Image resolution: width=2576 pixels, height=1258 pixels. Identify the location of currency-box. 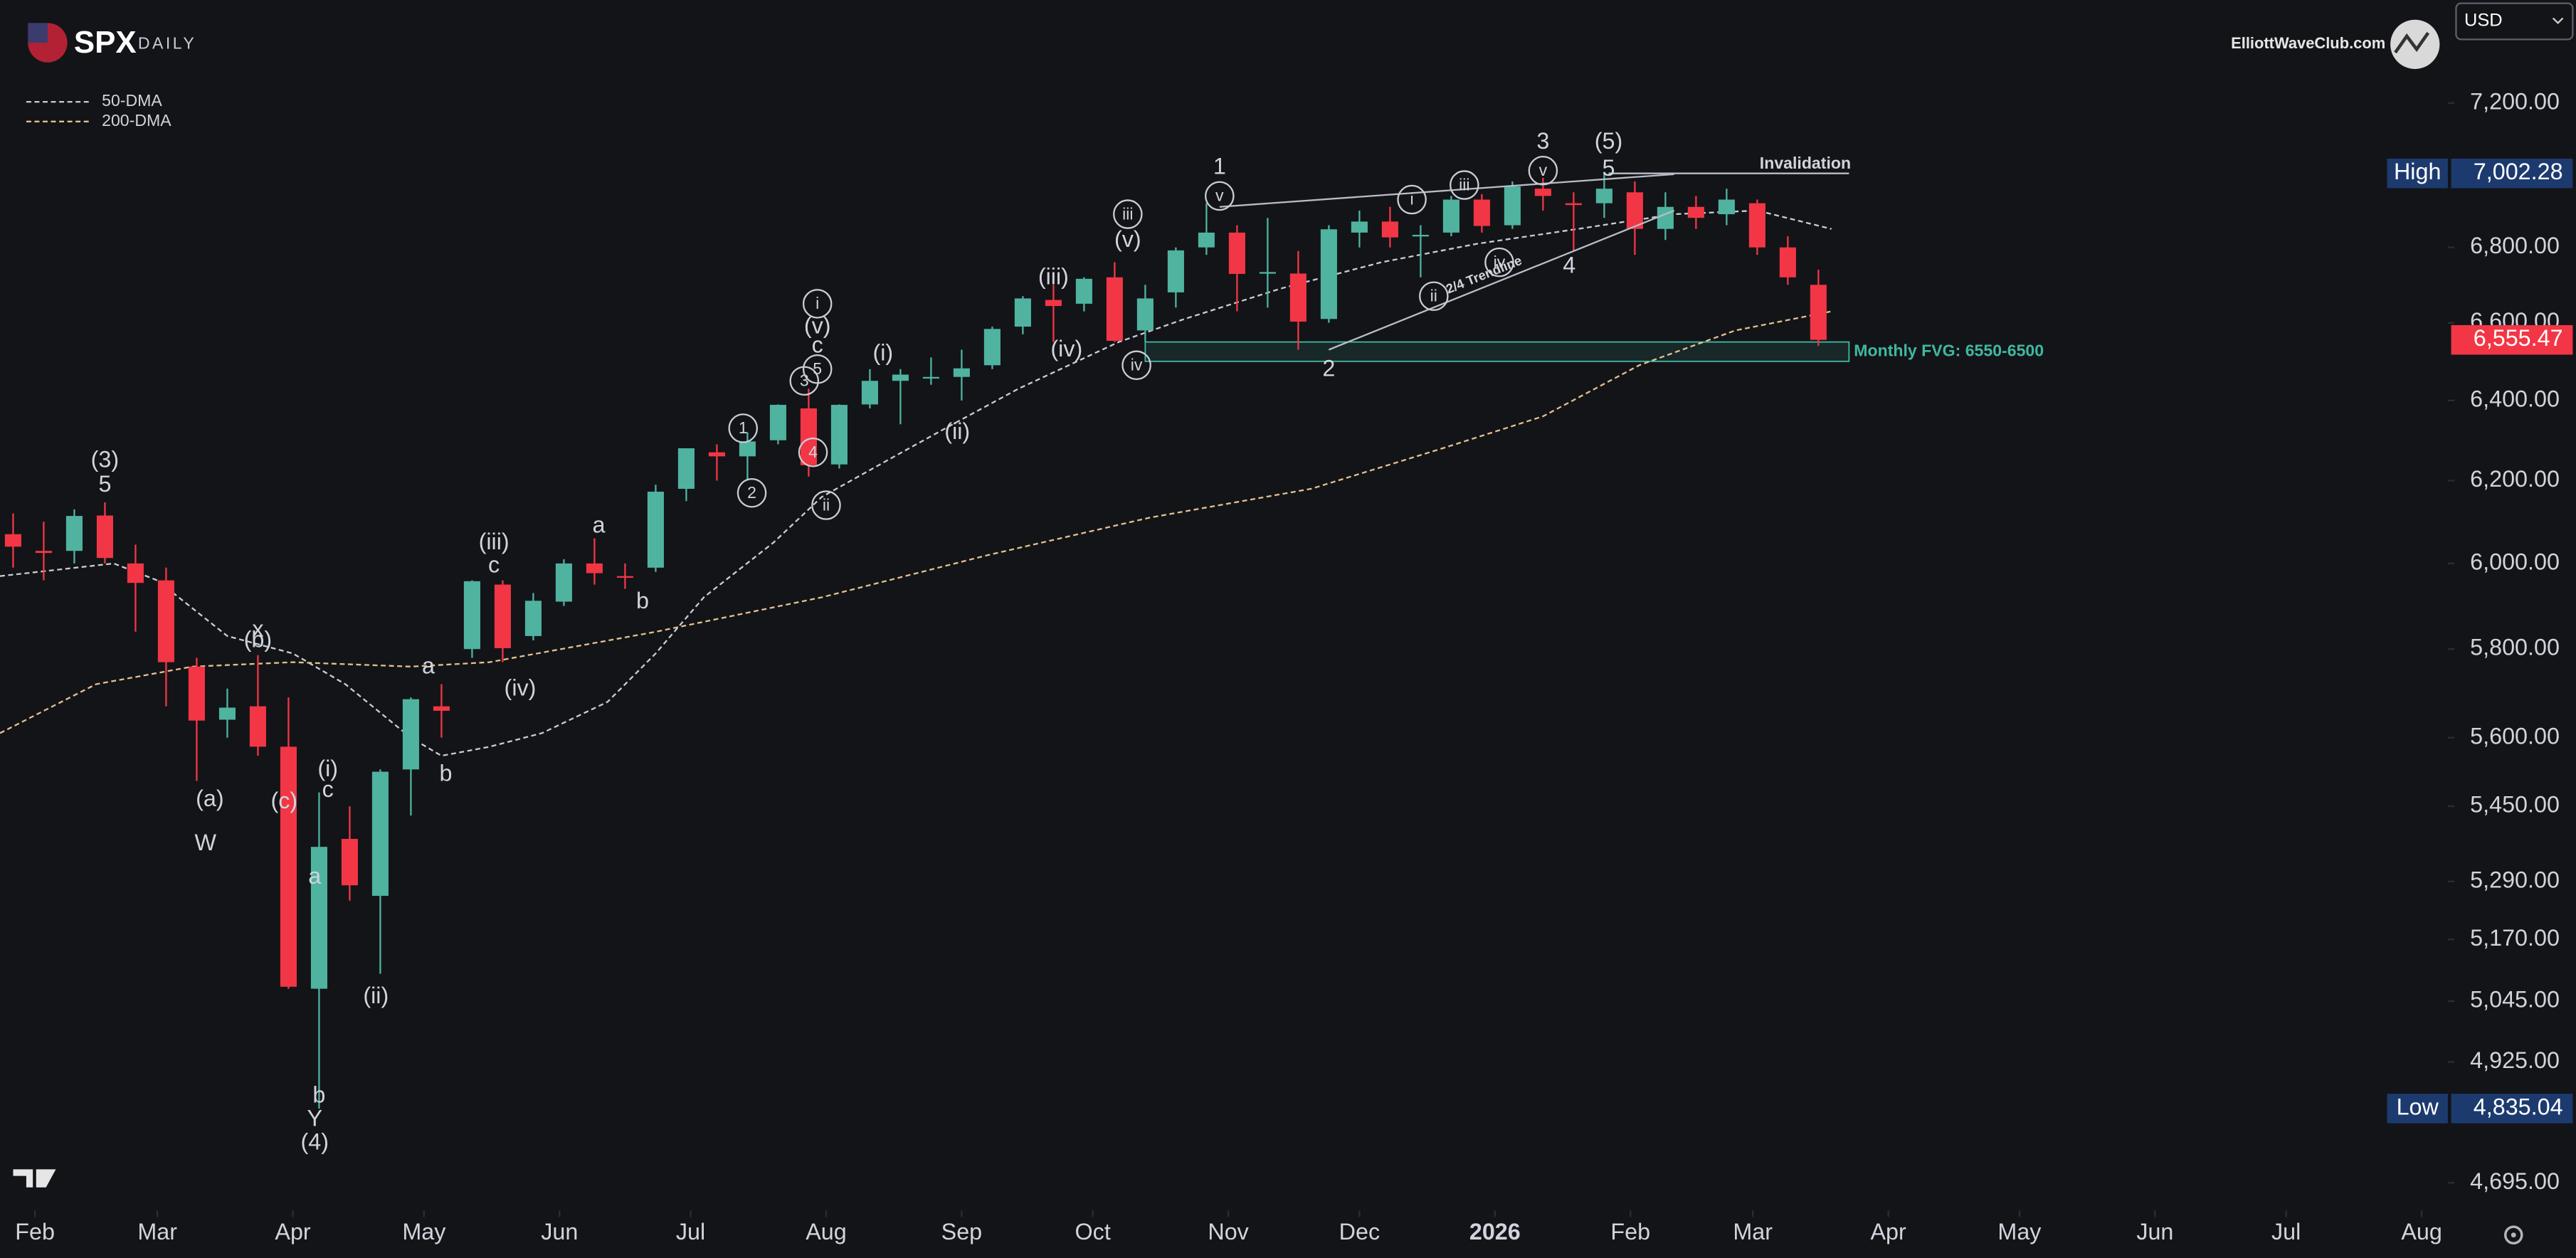
(2514, 21).